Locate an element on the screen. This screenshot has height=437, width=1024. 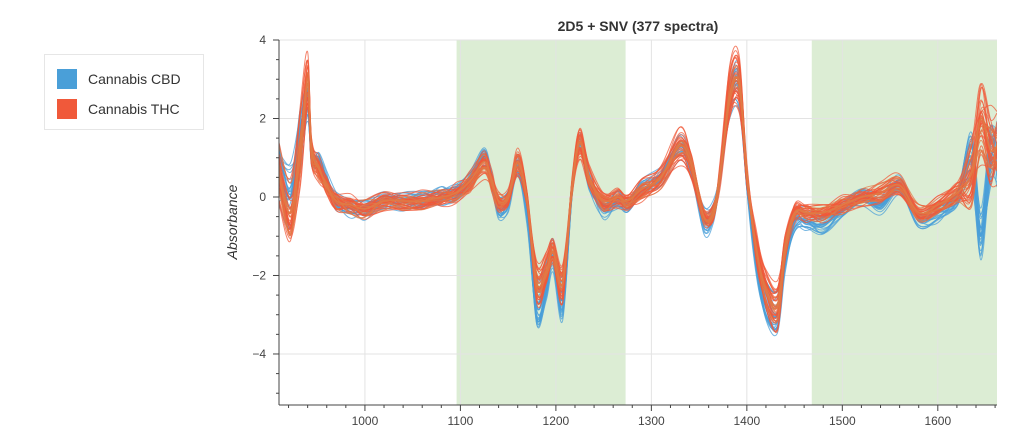
legend-label-thc: Cannabis THC is located at coordinates (134, 109).